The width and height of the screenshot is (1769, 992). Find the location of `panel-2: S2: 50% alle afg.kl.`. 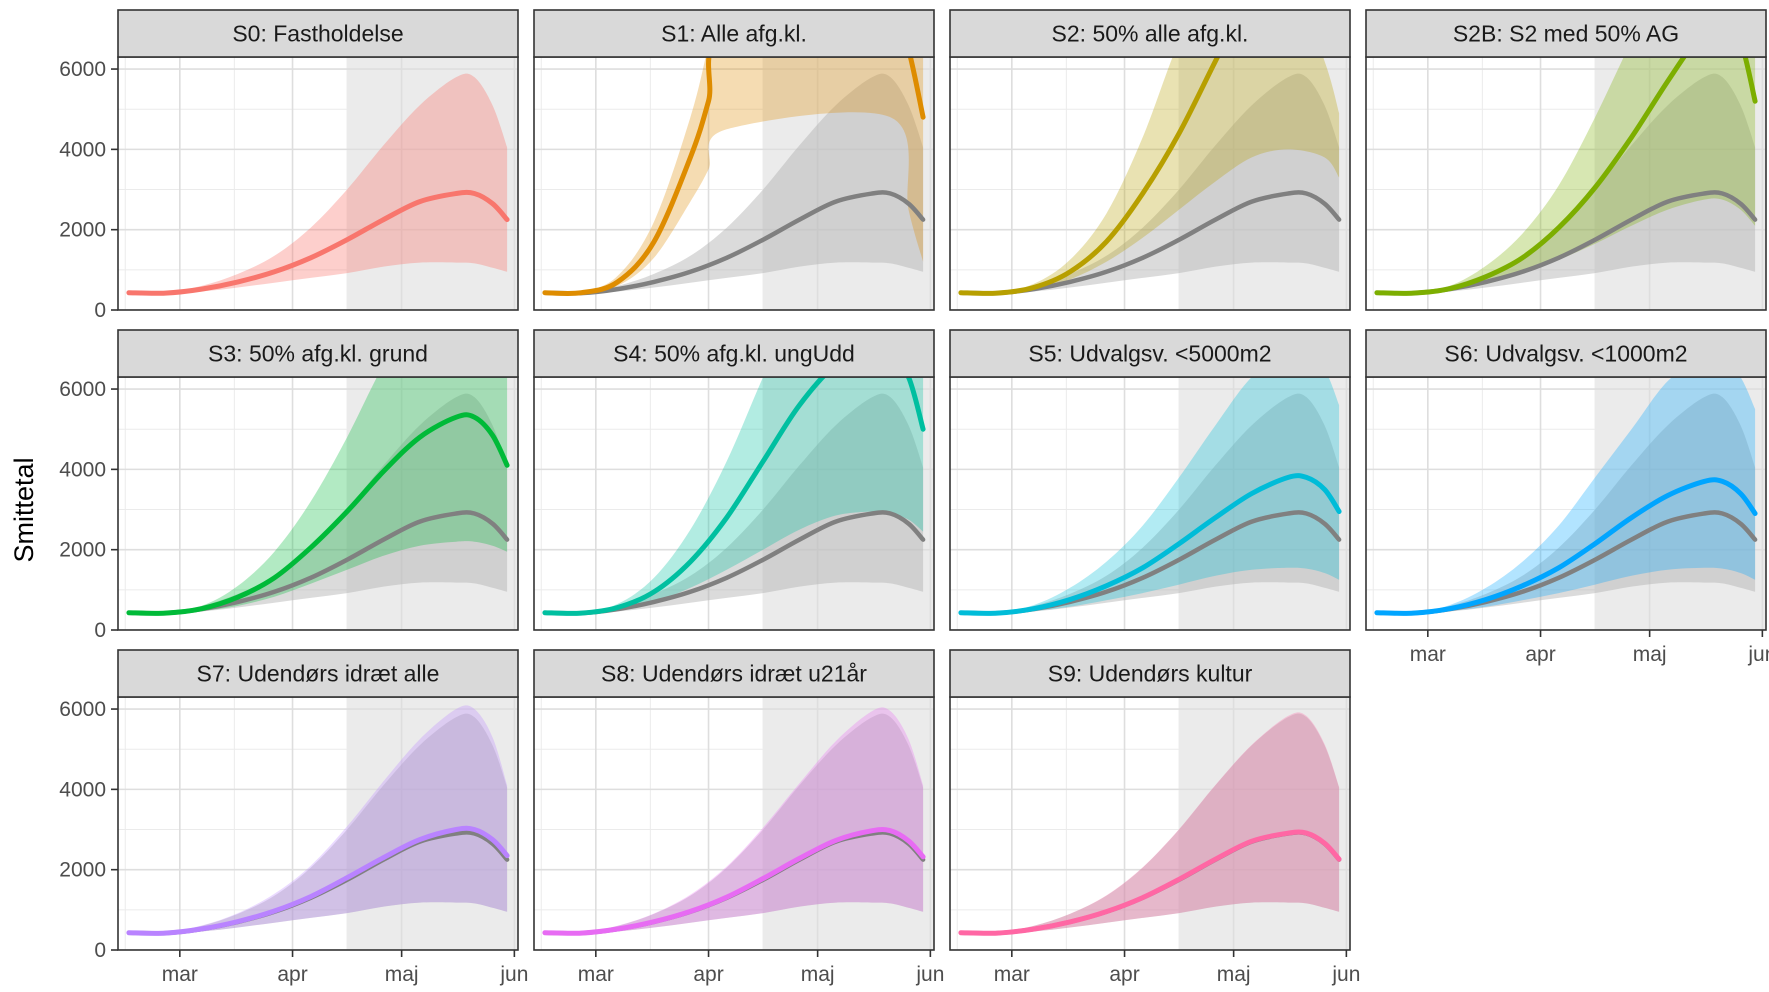

panel-2: S2: 50% alle afg.kl. is located at coordinates (1150, 160).